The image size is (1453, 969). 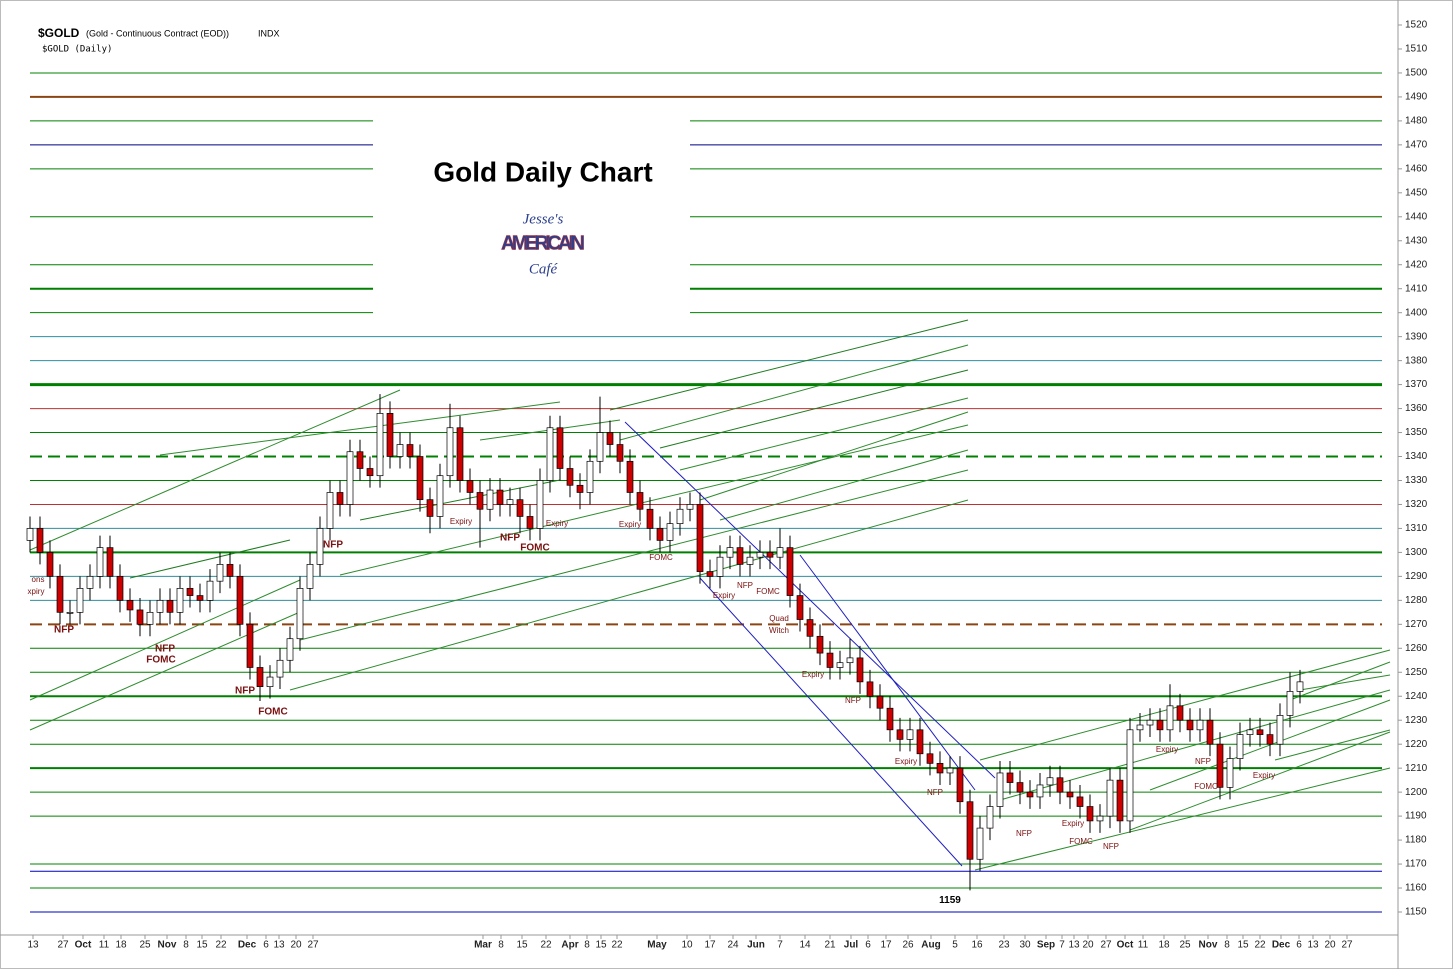 I want to click on y-tick-label: 1360, so click(x=1416, y=408).